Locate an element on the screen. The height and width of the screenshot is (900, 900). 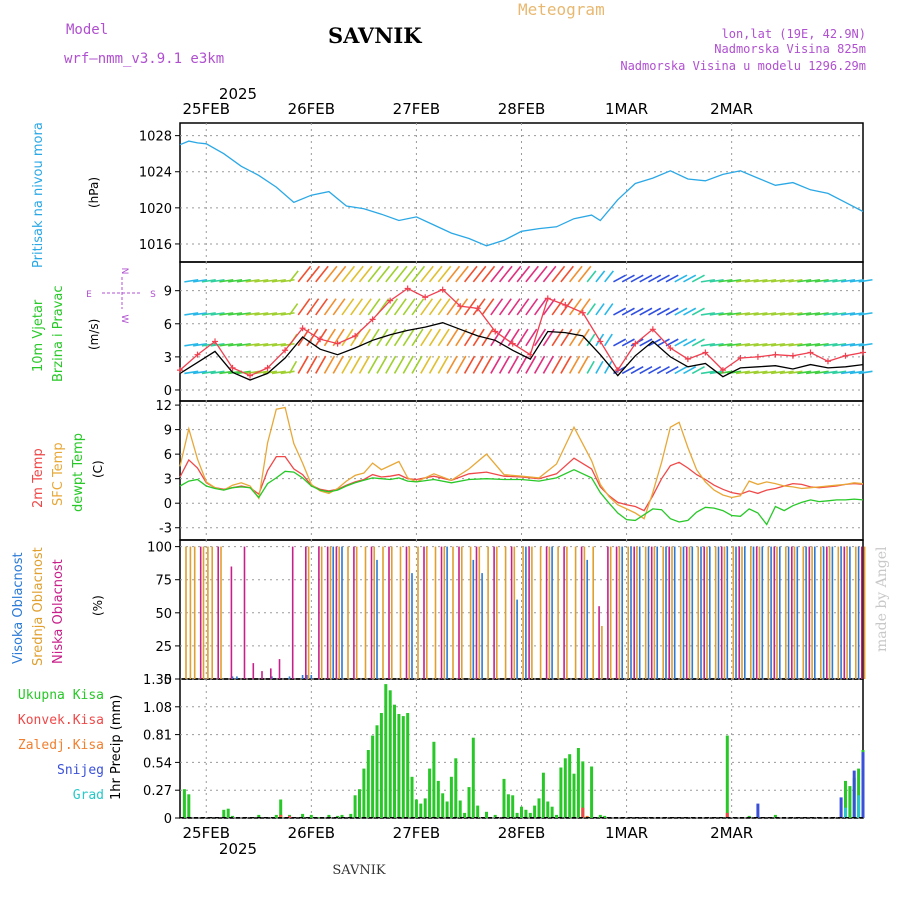
ytick-label-temperature-4: 9 is located at coordinates (168, 431).